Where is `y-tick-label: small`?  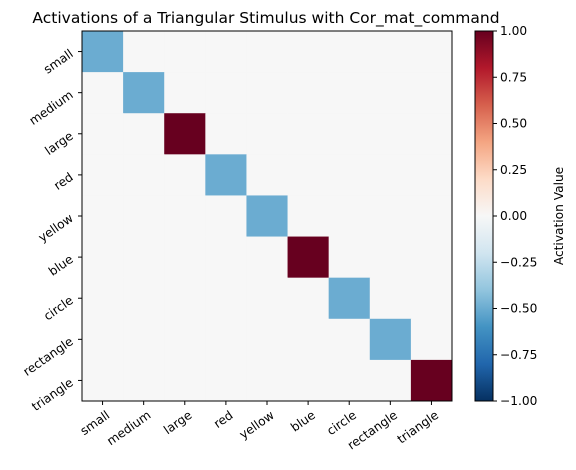
y-tick-label: small is located at coordinates (58, 62).